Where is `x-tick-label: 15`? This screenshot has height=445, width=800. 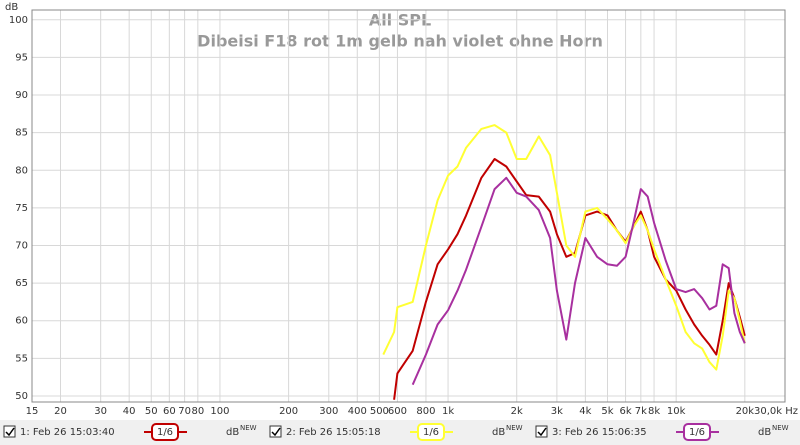 x-tick-label: 15 is located at coordinates (32, 411).